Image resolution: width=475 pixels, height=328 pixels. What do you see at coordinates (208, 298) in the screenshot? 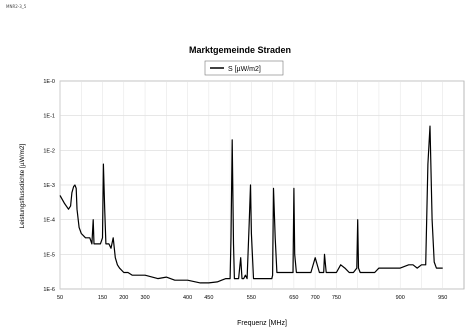
I see `x-tick-label: 450` at bounding box center [208, 298].